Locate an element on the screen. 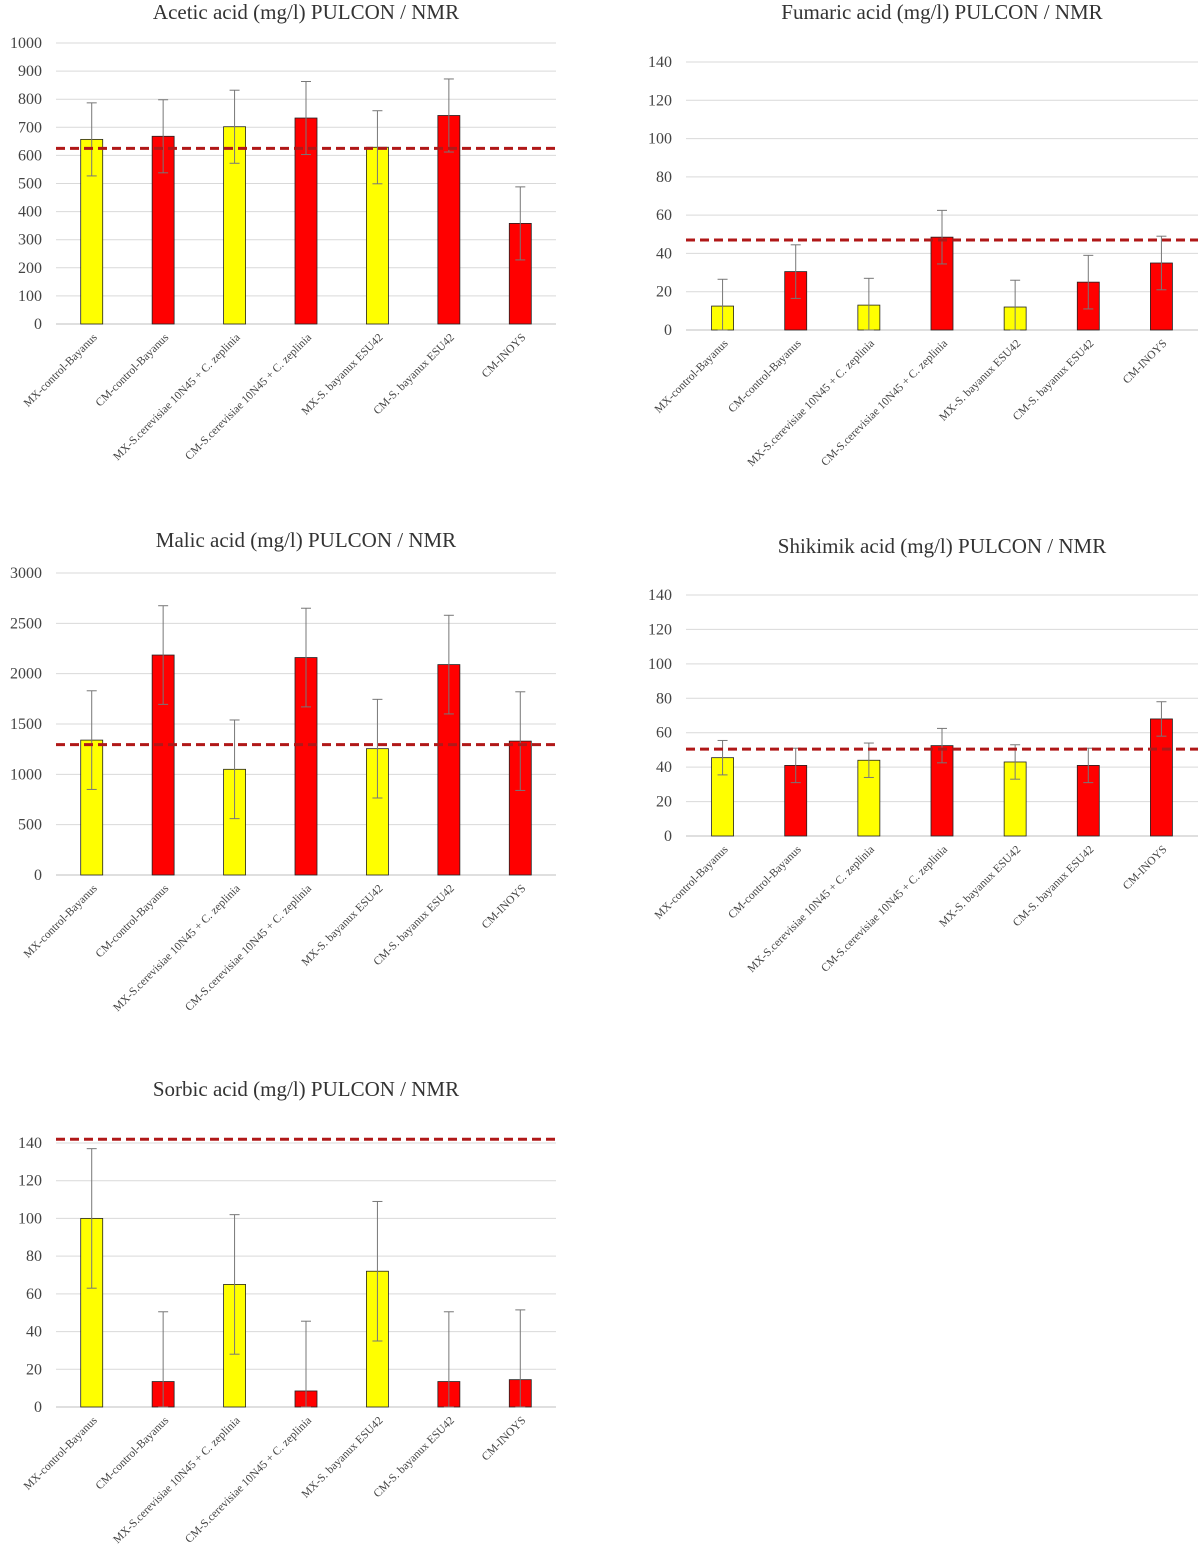 The width and height of the screenshot is (1200, 1563). y-tick-label: 3000 is located at coordinates (26, 573).